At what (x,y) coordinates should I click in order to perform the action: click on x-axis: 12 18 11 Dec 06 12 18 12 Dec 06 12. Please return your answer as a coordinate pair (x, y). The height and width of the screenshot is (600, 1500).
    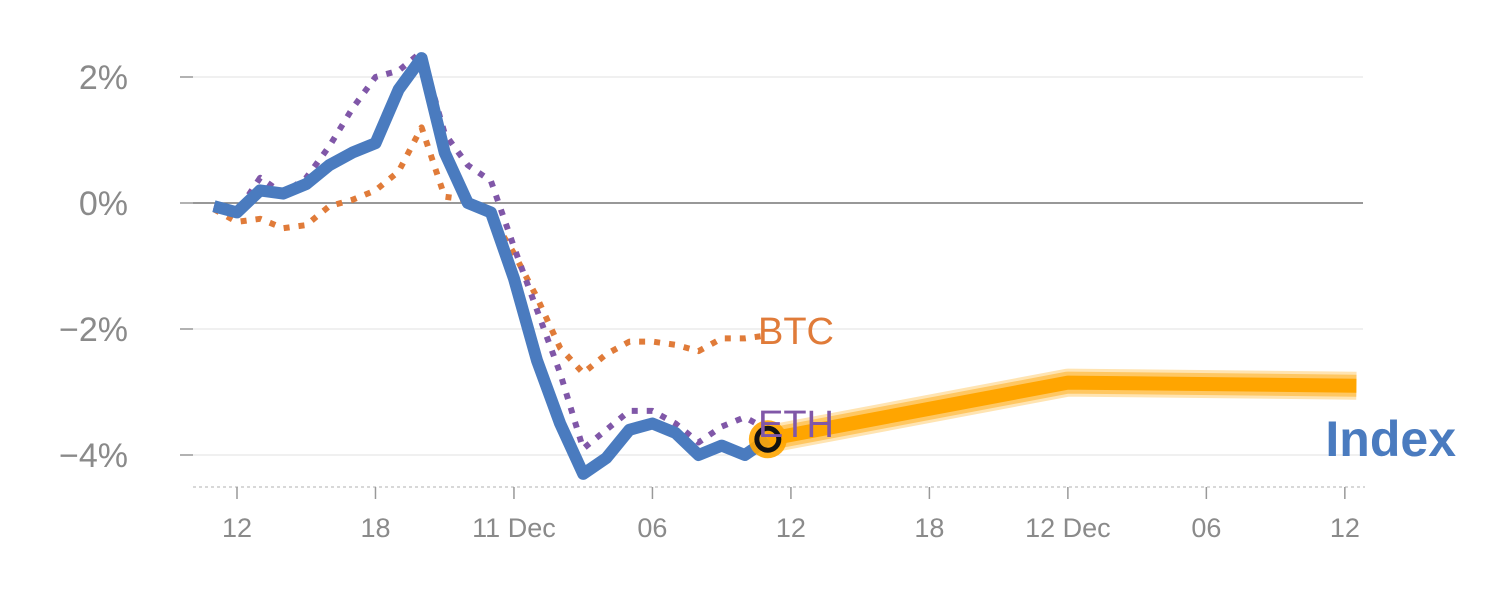
    Looking at the image, I should click on (779, 514).